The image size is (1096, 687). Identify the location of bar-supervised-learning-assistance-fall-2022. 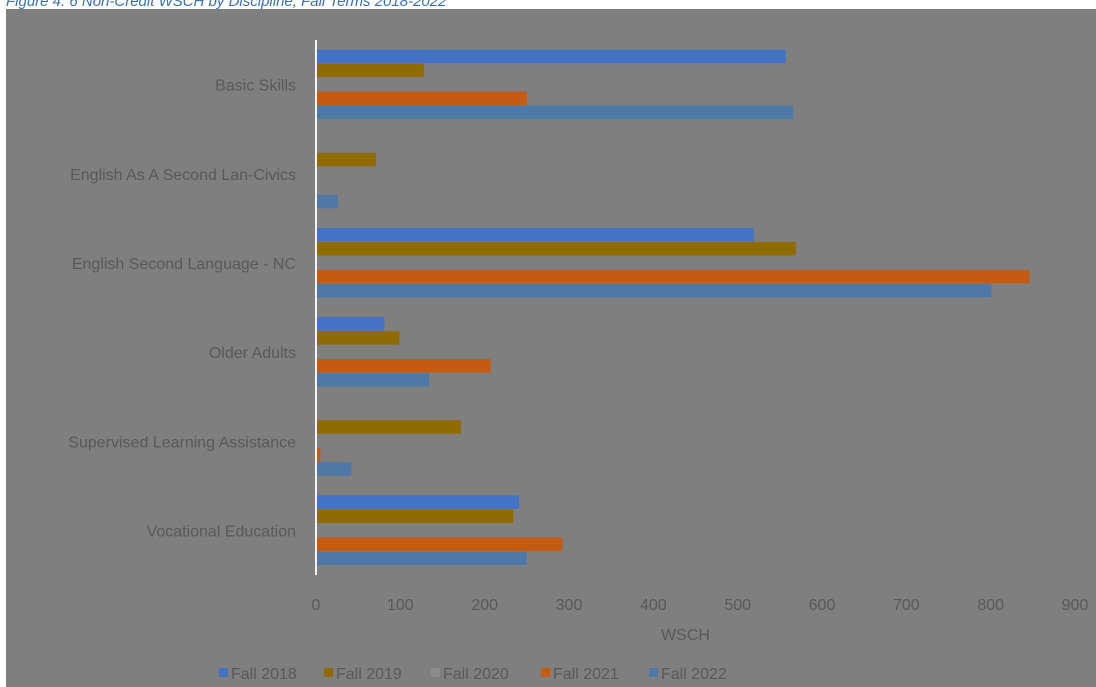
(334, 469).